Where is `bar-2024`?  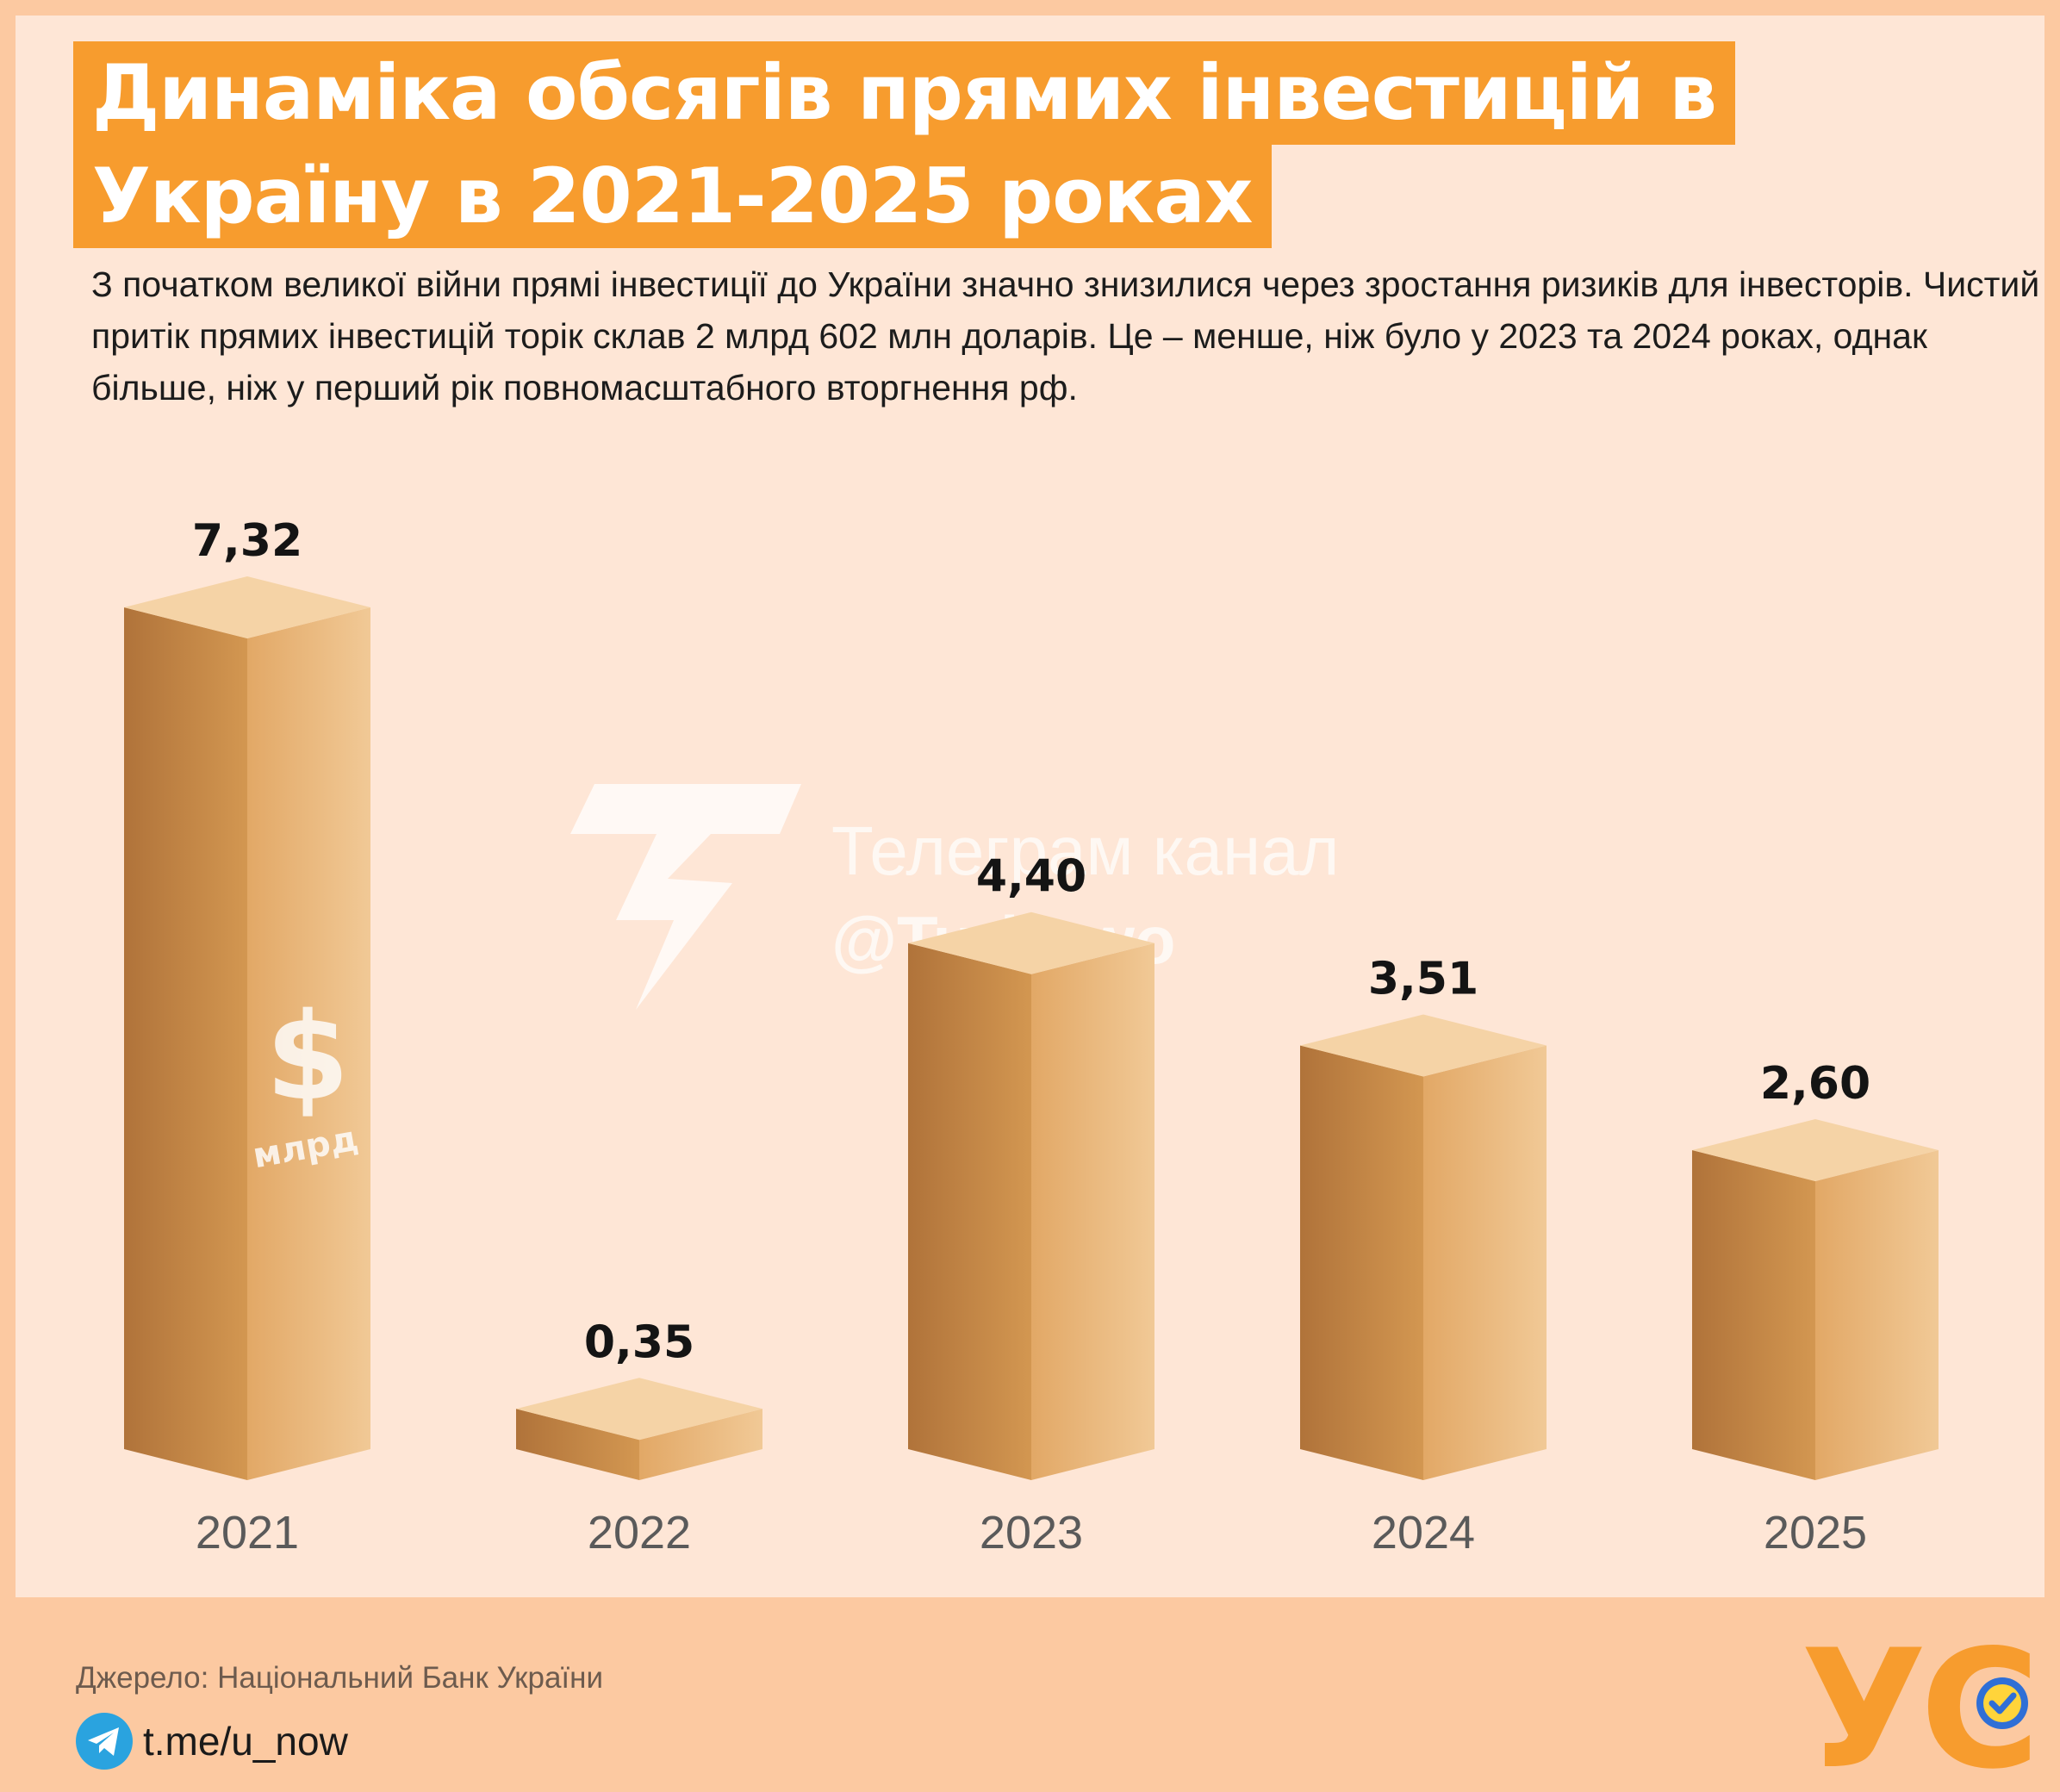 bar-2024 is located at coordinates (1423, 1247).